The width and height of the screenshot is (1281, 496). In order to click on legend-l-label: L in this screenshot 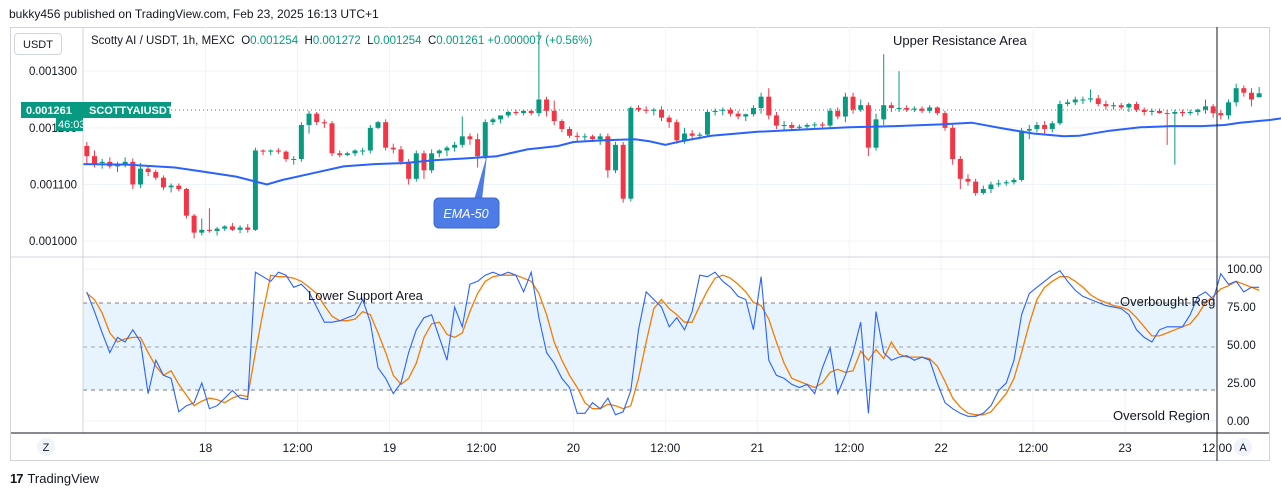, I will do `click(370, 41)`.